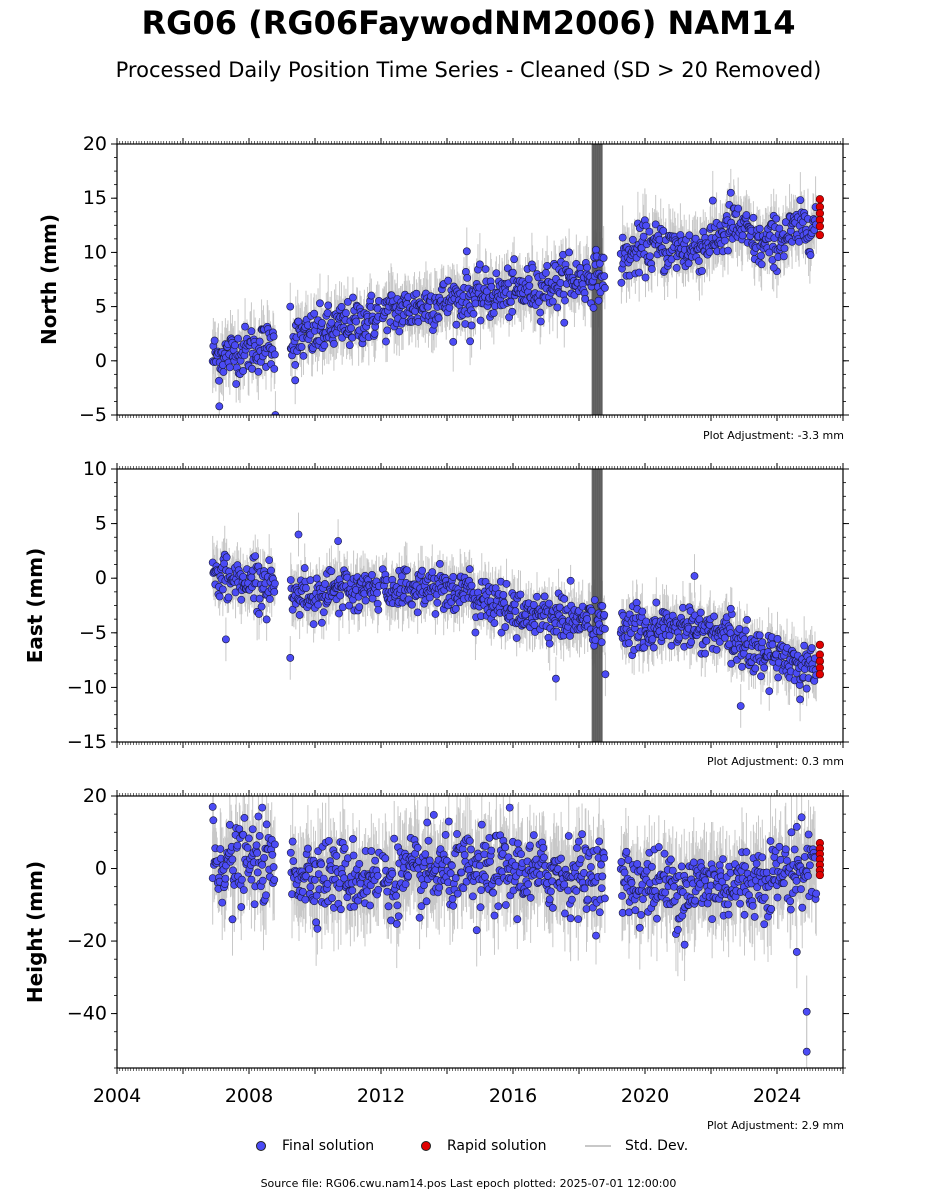 This screenshot has height=1200, width=937. What do you see at coordinates (468, 23) in the screenshot?
I see `page-title: RG06 (RG06FaywodNM2006) NAM14` at bounding box center [468, 23].